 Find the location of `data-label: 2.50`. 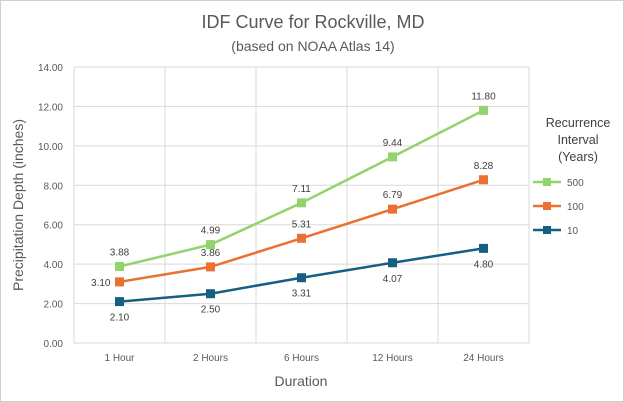

data-label: 2.50 is located at coordinates (211, 310).